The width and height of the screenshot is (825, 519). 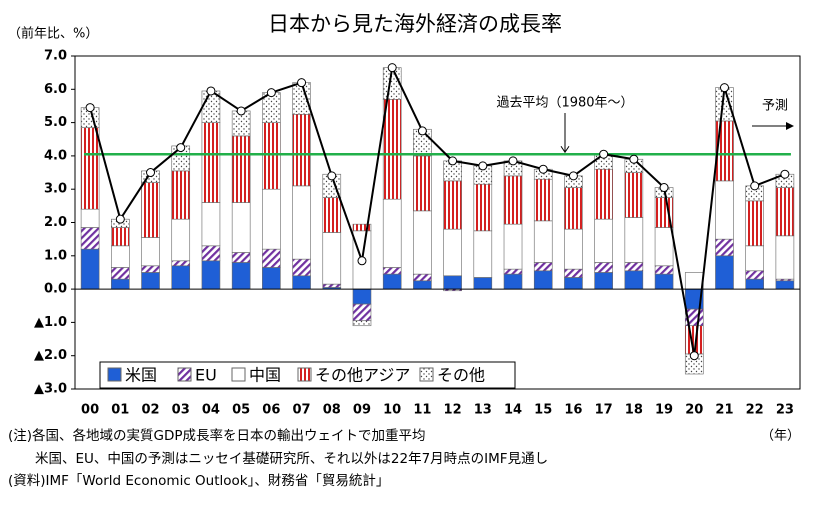 I want to click on forecast-arrowhead, so click(x=790, y=126).